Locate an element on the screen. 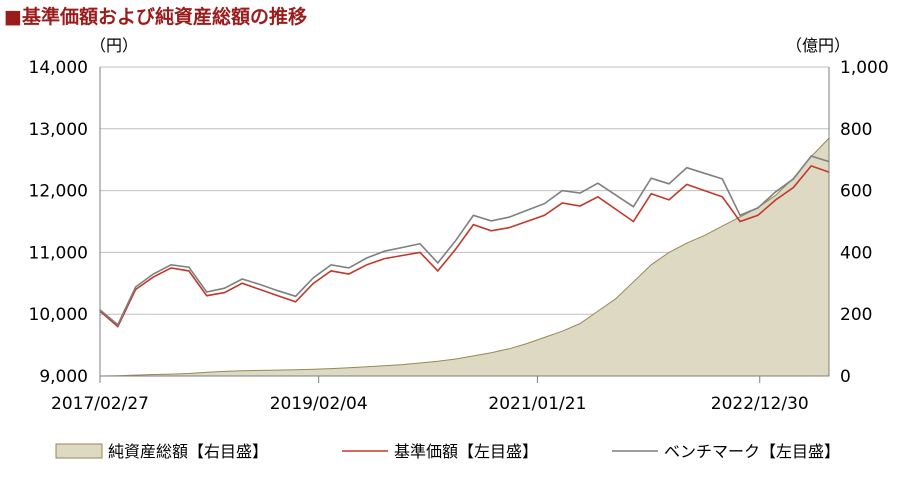 The width and height of the screenshot is (909, 477). right-tick-label: 0 is located at coordinates (845, 377).